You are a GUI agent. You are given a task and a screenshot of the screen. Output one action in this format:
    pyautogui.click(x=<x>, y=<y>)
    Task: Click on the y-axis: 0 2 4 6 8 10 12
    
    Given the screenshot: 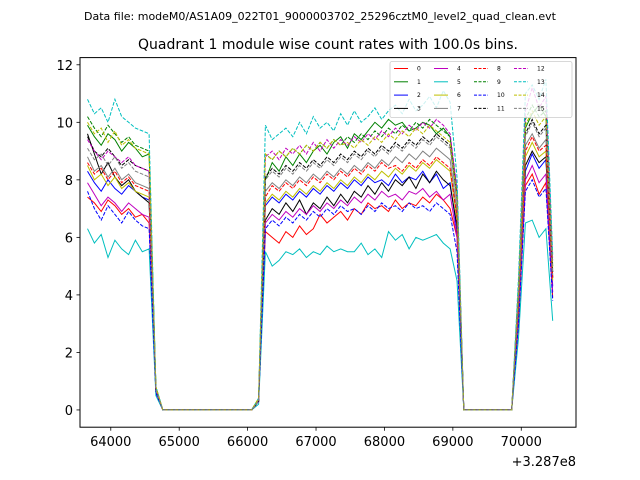 What is the action you would take?
    pyautogui.click(x=68, y=239)
    